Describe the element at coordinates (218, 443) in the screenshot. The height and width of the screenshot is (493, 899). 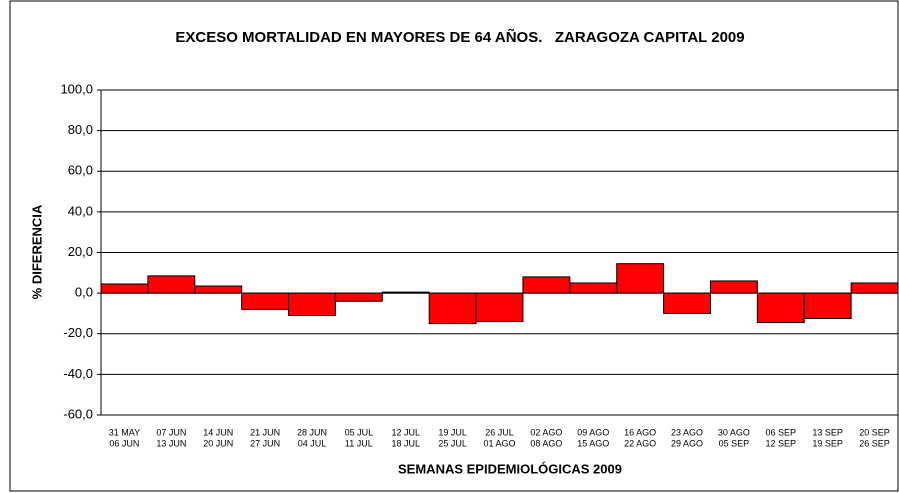
I see `x-tick-label: 20 JUN` at that location.